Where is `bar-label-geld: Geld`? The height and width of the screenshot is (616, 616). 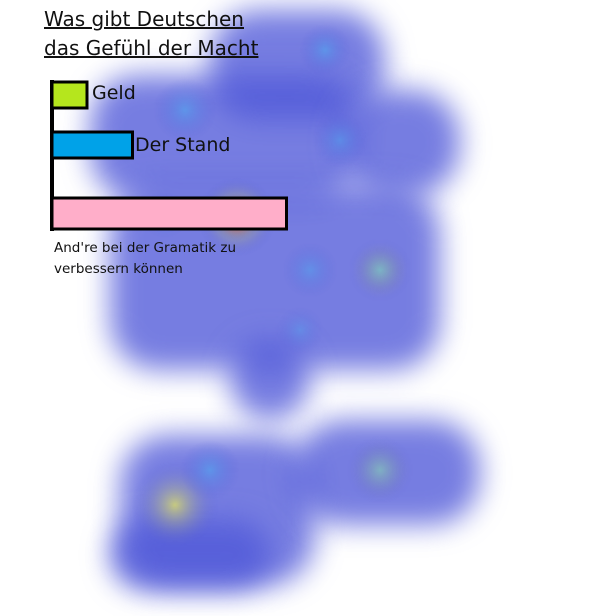 bar-label-geld: Geld is located at coordinates (114, 93).